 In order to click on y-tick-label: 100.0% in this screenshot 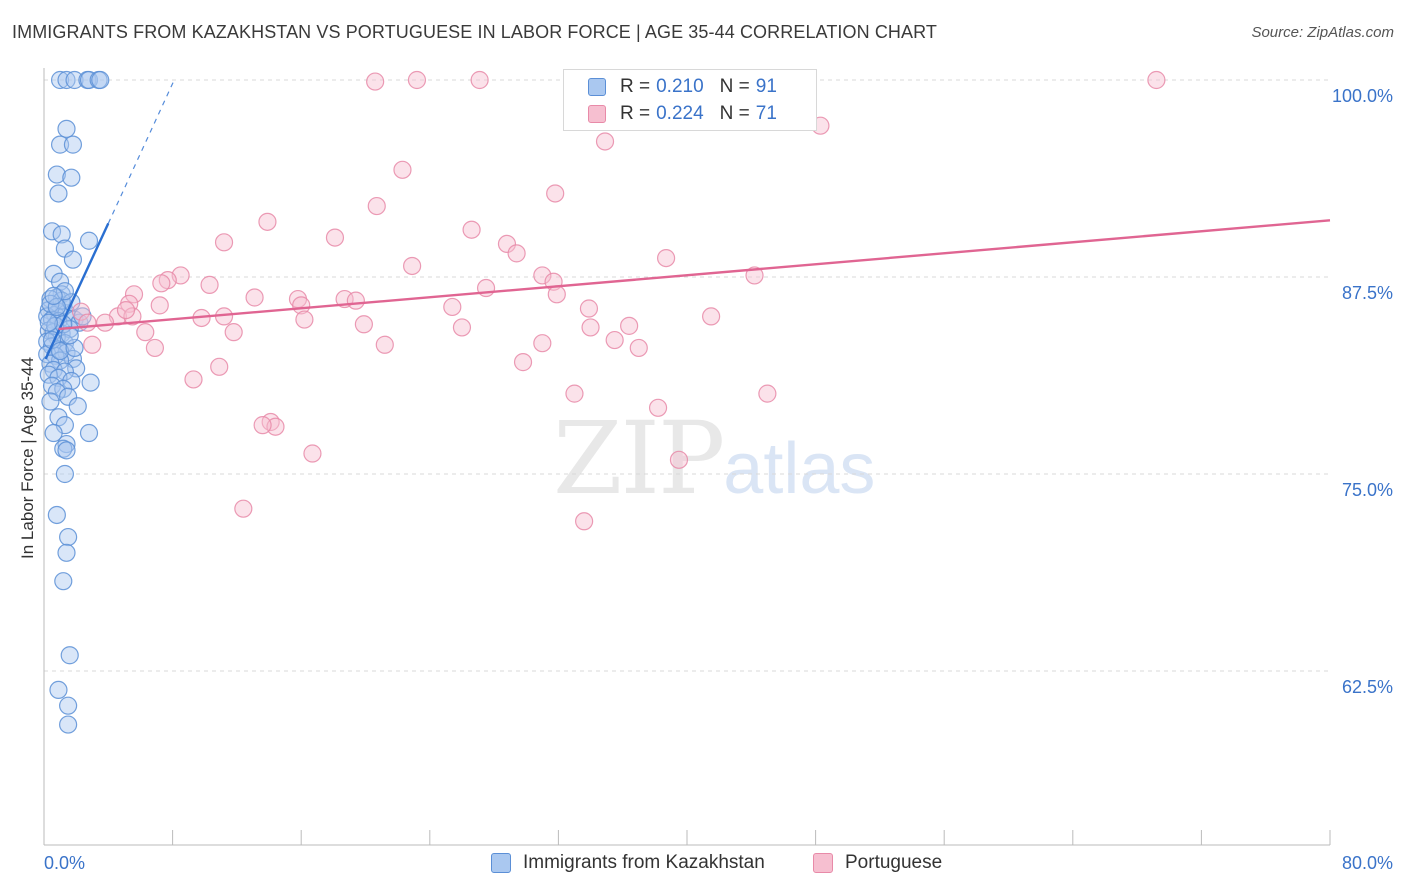, I will do `click(1362, 96)`.